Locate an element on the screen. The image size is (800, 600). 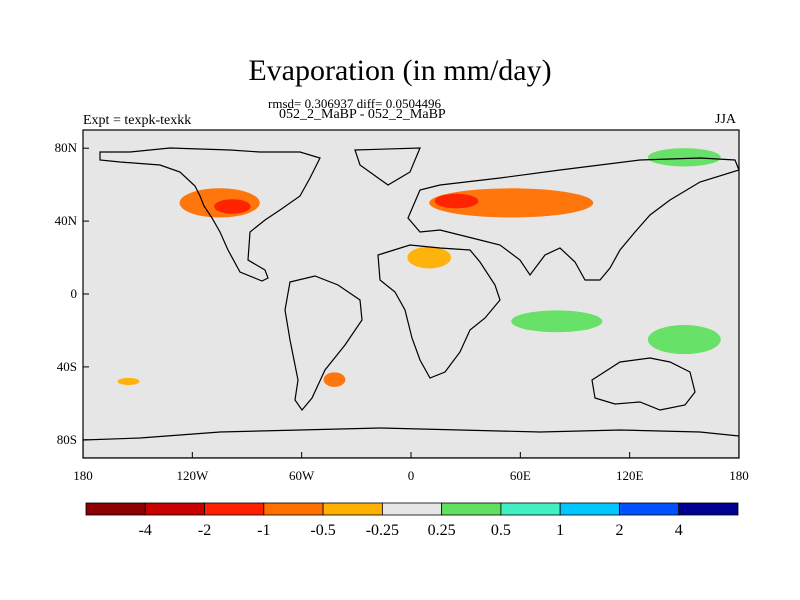
y-tick-label: 0 is located at coordinates (74, 293).